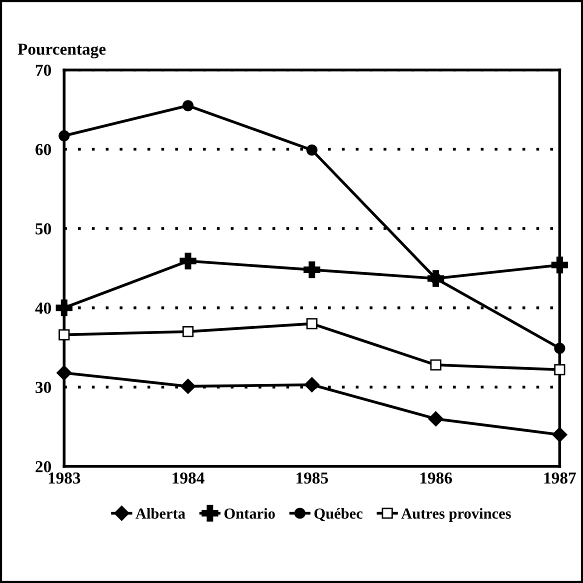  What do you see at coordinates (338, 515) in the screenshot?
I see `legend-label: Québec` at bounding box center [338, 515].